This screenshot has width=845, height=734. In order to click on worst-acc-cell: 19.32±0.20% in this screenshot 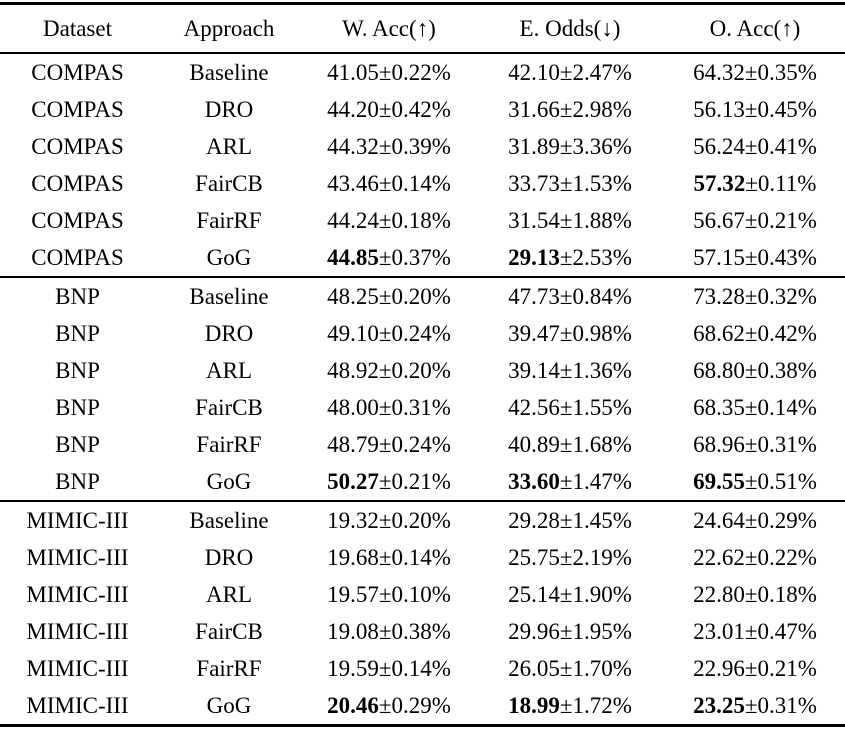, I will do `click(389, 520)`.